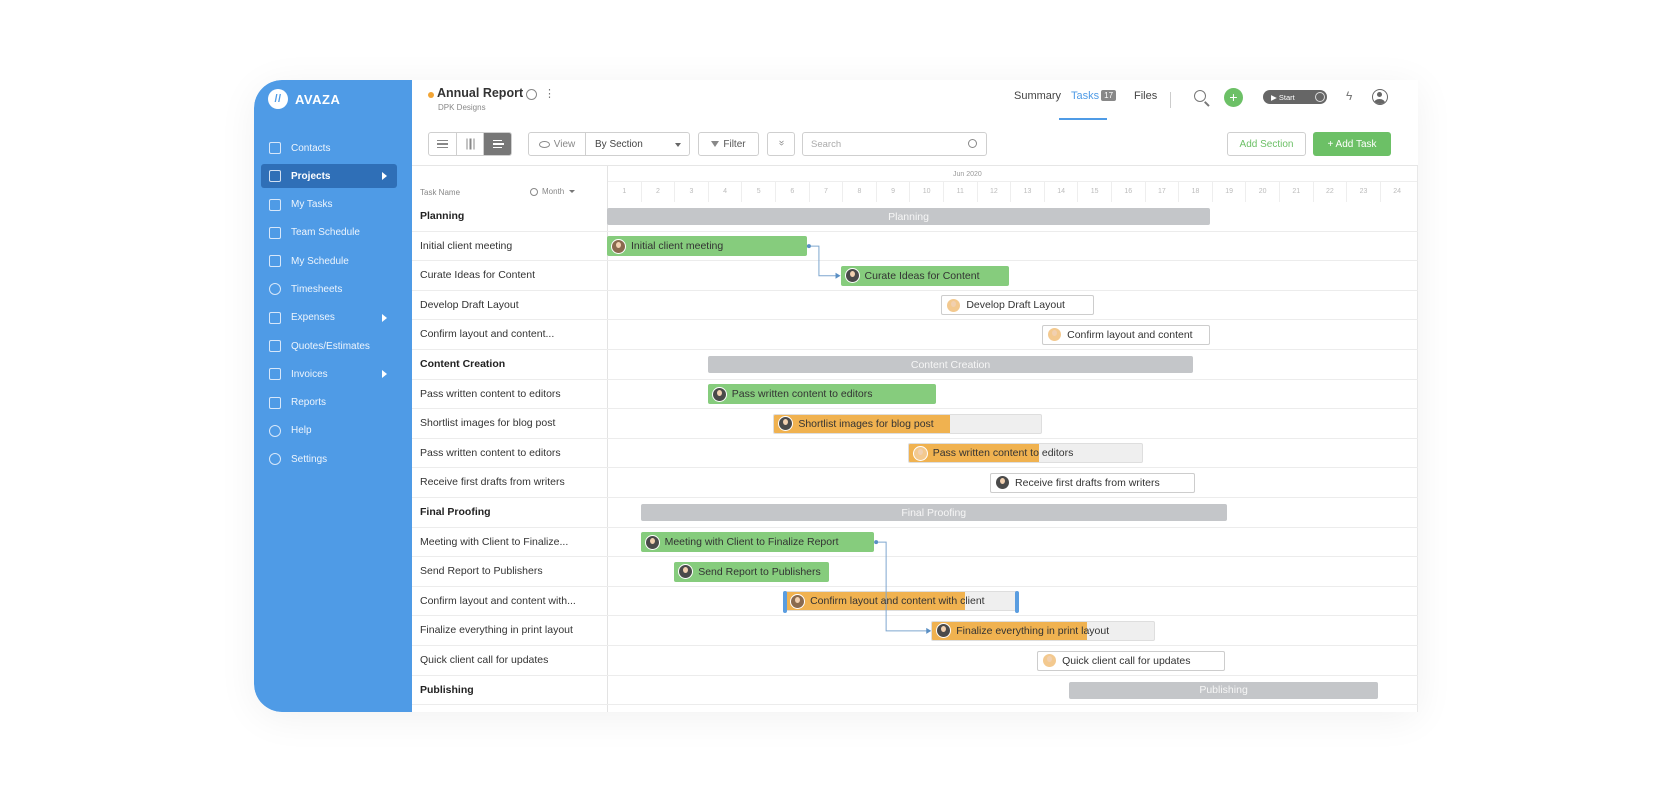 The width and height of the screenshot is (1680, 792). What do you see at coordinates (469, 304) in the screenshot?
I see `task-name: Develop Draft Layout` at bounding box center [469, 304].